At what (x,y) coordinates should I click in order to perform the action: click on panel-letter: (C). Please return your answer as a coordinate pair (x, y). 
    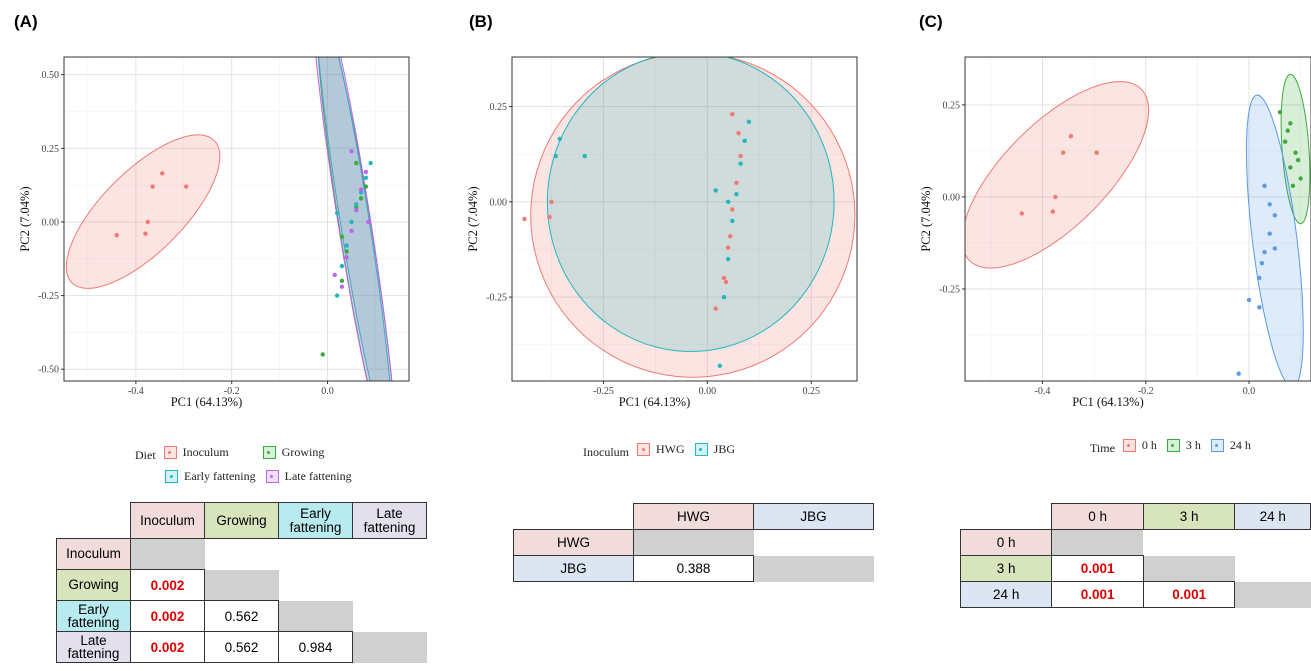
    Looking at the image, I should click on (931, 21).